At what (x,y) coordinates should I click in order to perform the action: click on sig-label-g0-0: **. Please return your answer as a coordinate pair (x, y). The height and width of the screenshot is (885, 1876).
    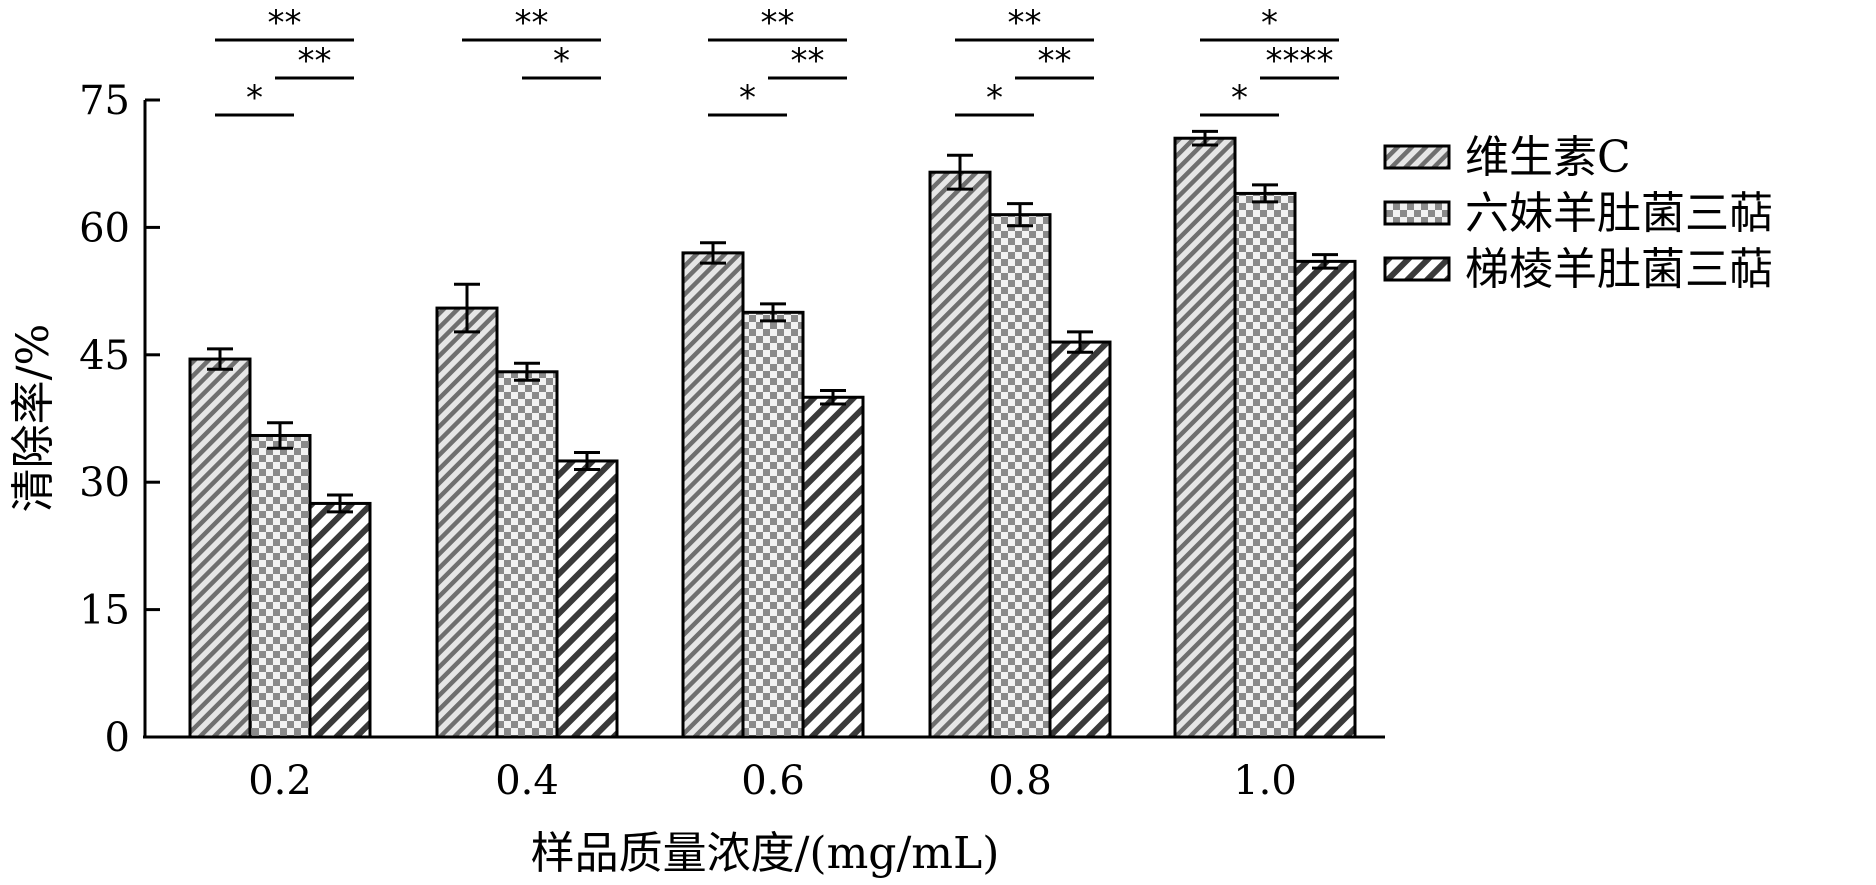
    Looking at the image, I should click on (285, 23).